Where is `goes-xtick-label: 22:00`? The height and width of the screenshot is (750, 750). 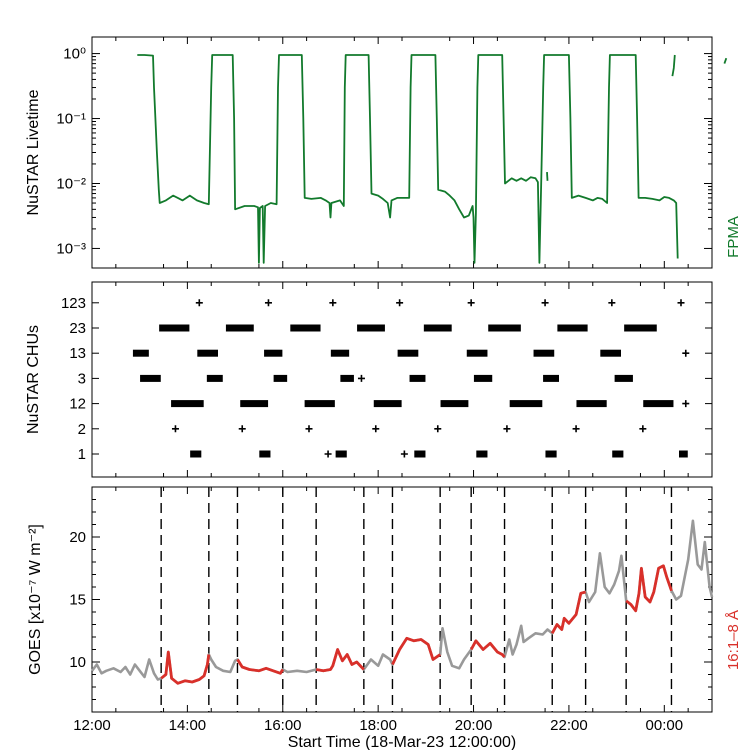 goes-xtick-label: 22:00 is located at coordinates (569, 725).